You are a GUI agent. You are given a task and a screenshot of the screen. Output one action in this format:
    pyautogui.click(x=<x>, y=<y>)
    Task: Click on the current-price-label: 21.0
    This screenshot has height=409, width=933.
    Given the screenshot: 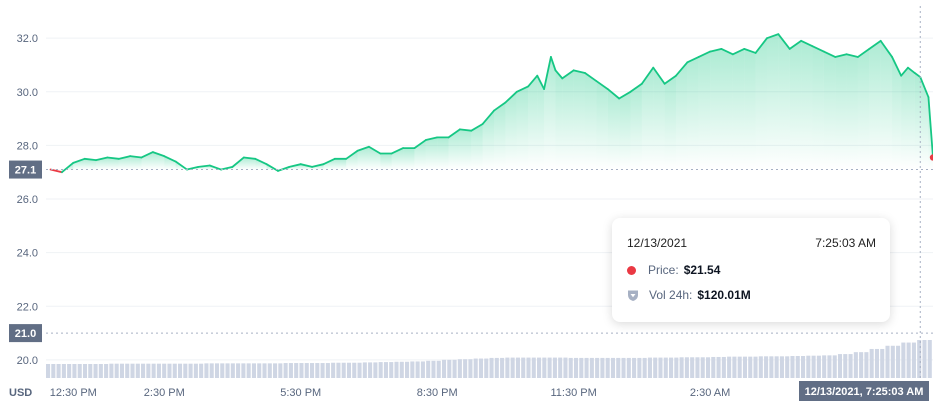 What is the action you would take?
    pyautogui.click(x=25, y=334)
    